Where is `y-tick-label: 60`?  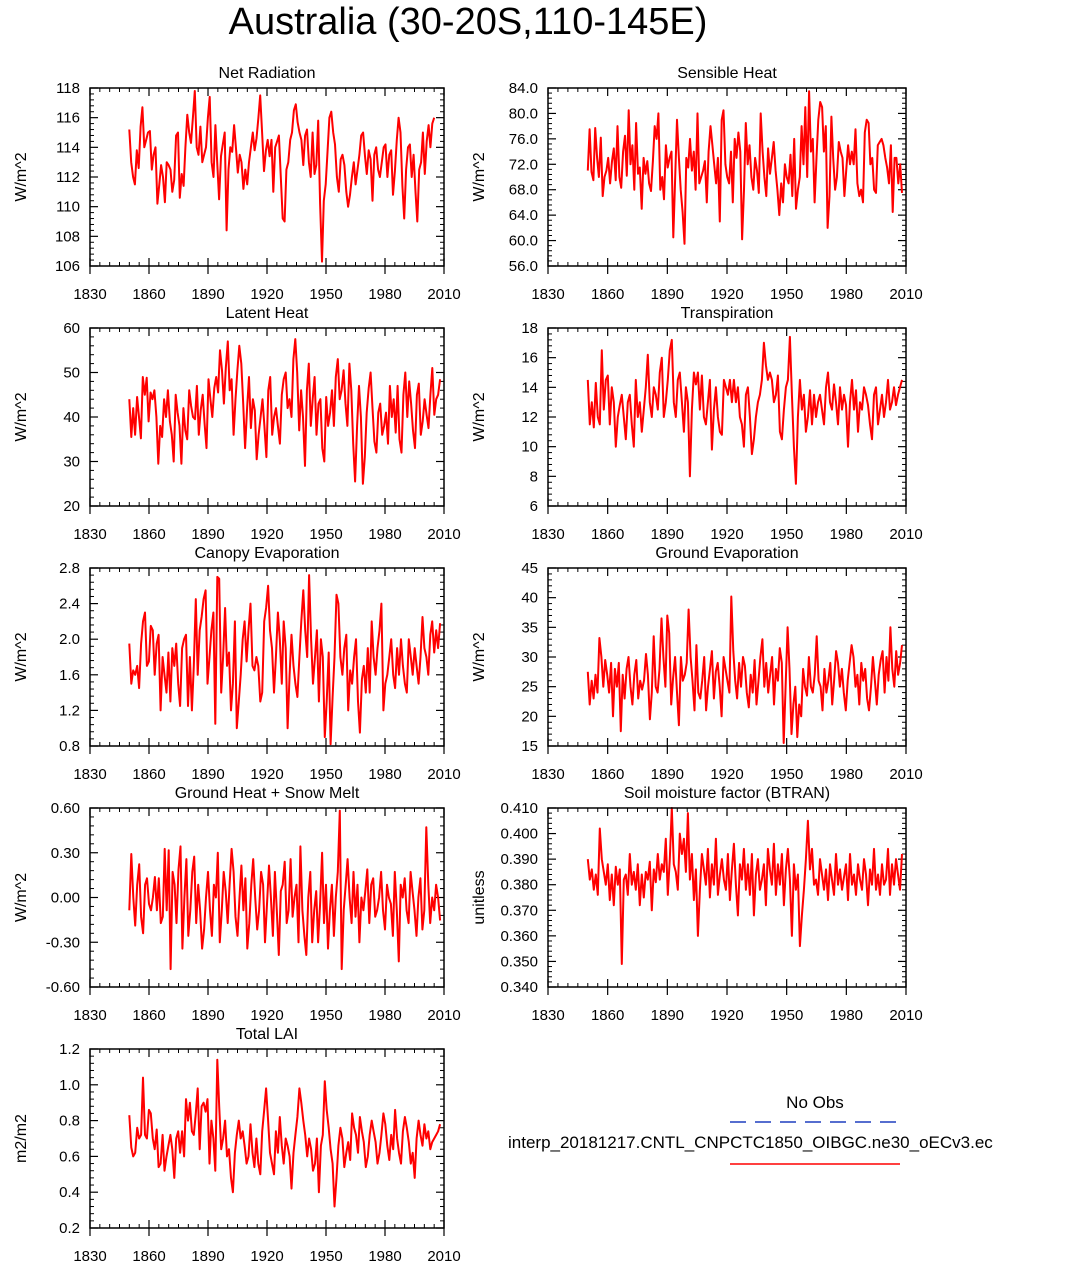
y-tick-label: 60 is located at coordinates (71, 328).